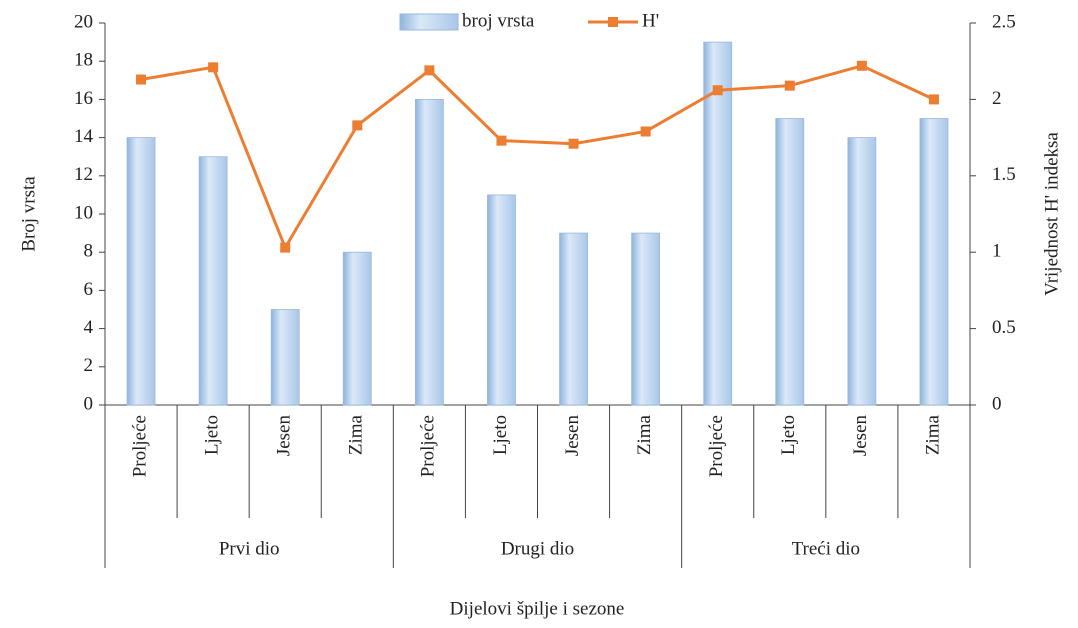 This screenshot has width=1078, height=628. What do you see at coordinates (89, 289) in the screenshot?
I see `y-tick-label: 6` at bounding box center [89, 289].